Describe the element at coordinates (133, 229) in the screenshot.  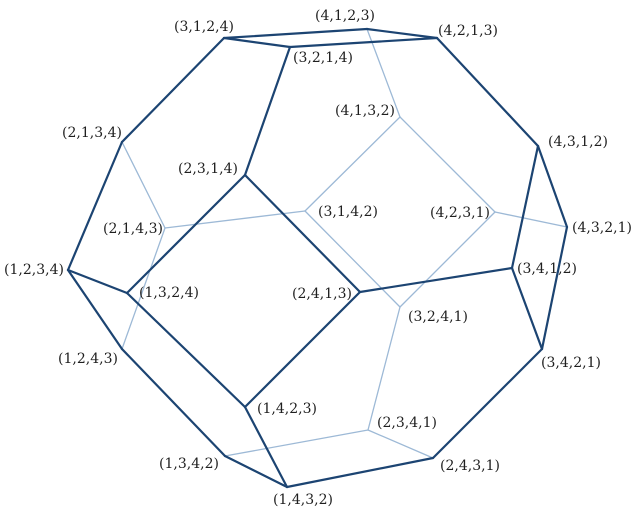
I see `vertex-label-2143: (2,1,4,3)` at that location.